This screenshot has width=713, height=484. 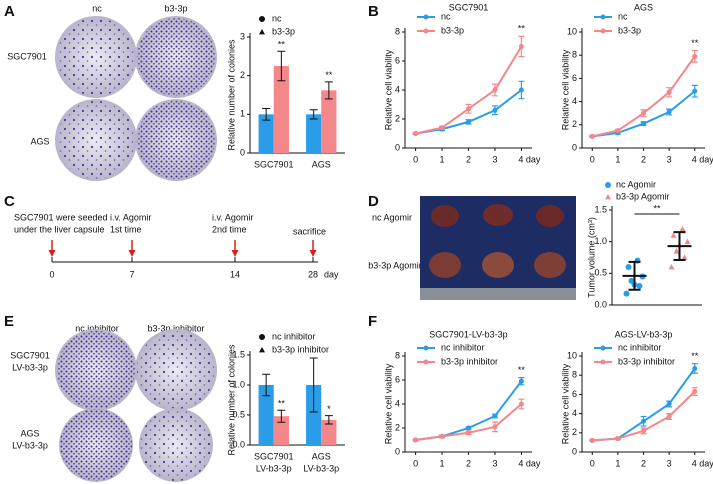 I want to click on panel-letter: E, so click(x=9, y=321).